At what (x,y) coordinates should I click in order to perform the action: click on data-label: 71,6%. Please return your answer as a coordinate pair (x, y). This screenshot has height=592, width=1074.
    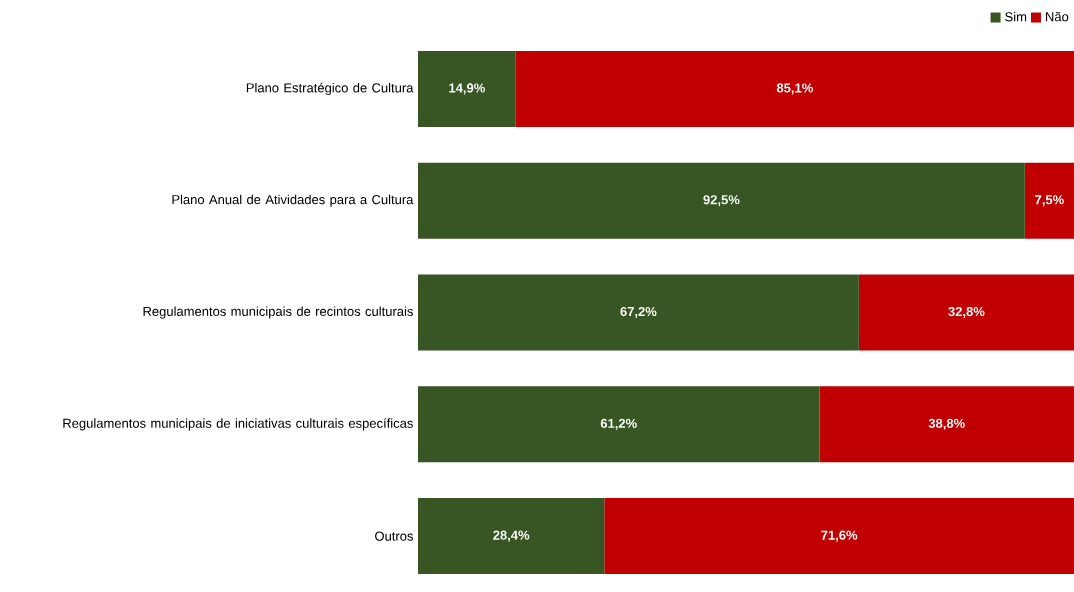
    Looking at the image, I should click on (839, 536).